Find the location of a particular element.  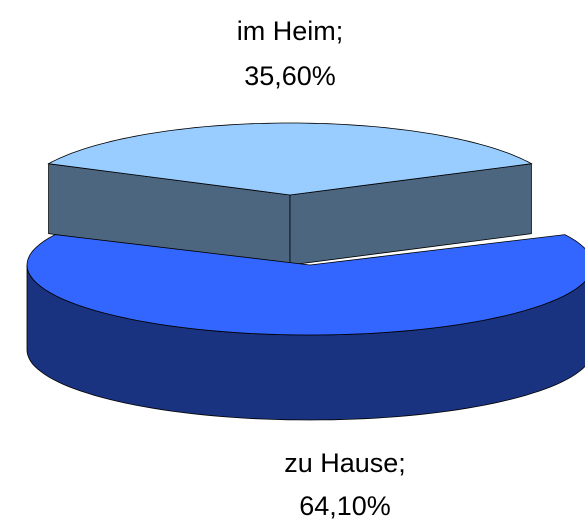

slice-value-label: 64,10% is located at coordinates (345, 506).